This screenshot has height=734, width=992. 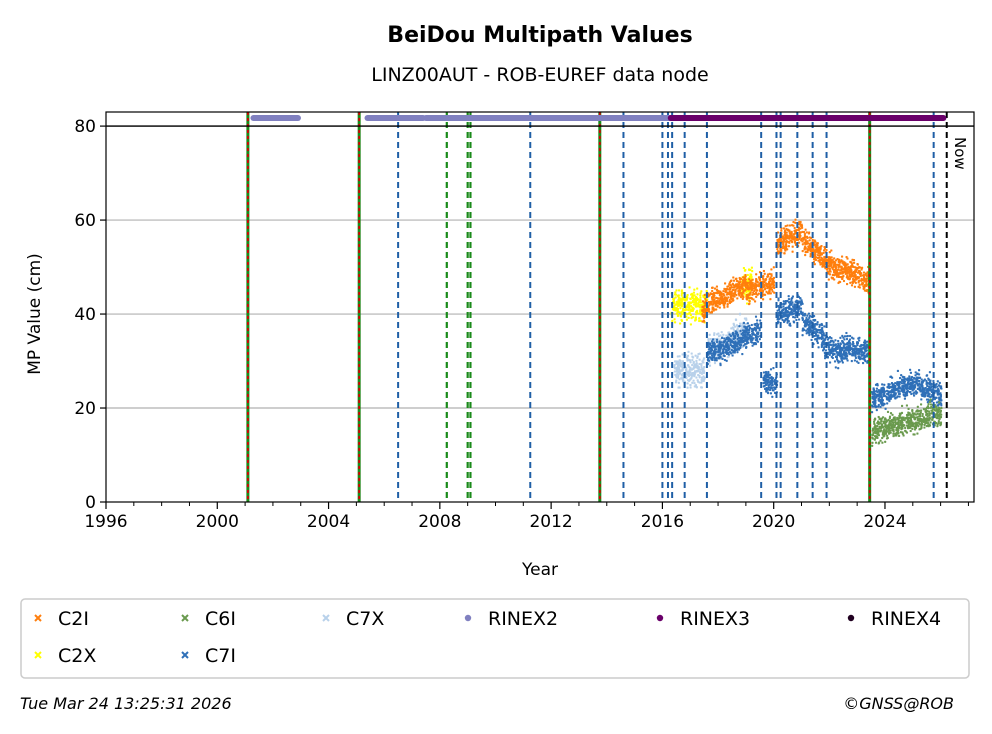 What do you see at coordinates (539, 570) in the screenshot?
I see `x-axis-label: Year` at bounding box center [539, 570].